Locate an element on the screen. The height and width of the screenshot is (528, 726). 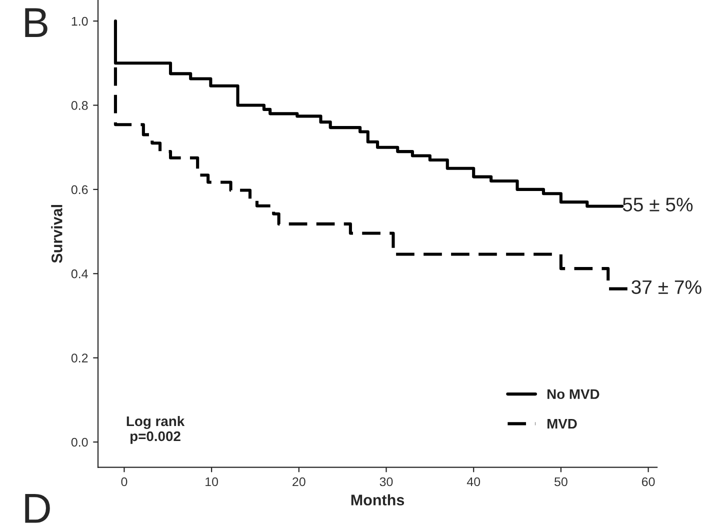
x-tick-label: 30 is located at coordinates (386, 481).